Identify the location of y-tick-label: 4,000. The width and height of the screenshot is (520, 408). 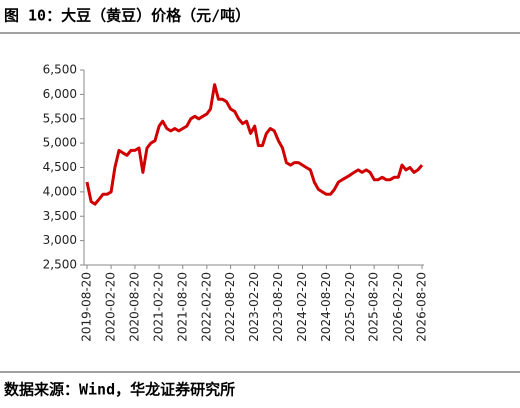
(60, 191).